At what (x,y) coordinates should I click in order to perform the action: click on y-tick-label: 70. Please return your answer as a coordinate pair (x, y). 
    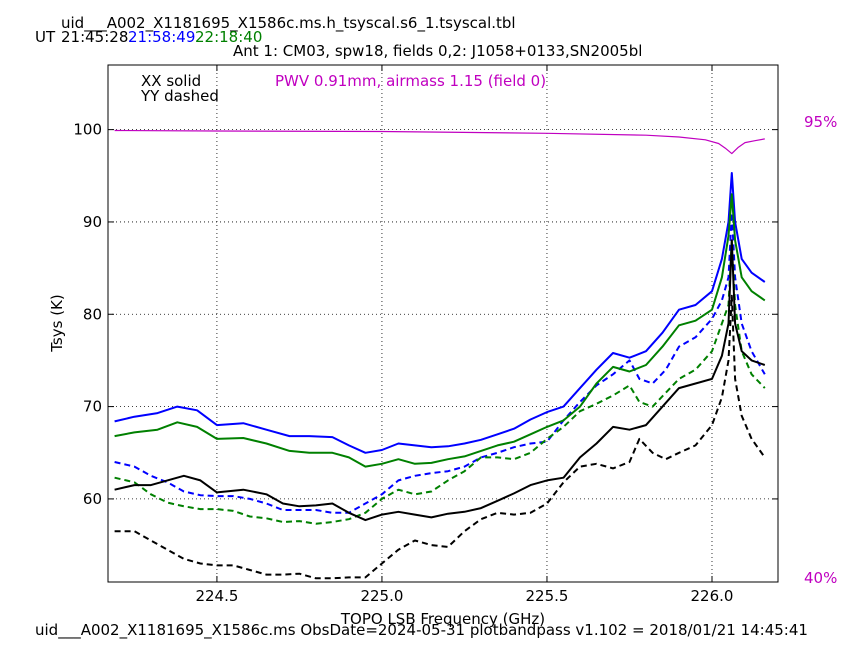
    Looking at the image, I should click on (92, 407).